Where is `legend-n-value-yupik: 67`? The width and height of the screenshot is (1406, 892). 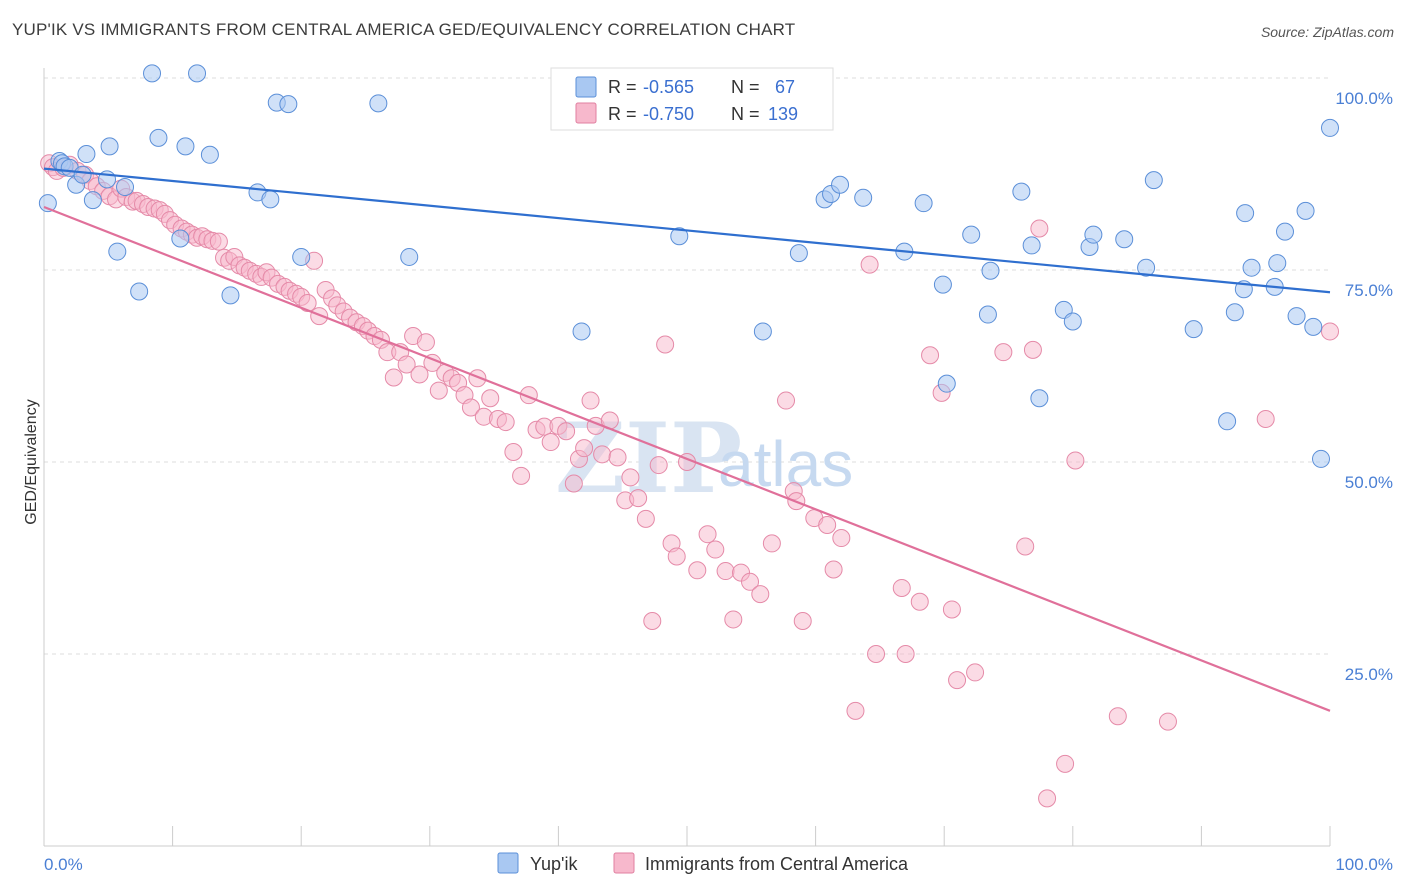
legend-n-value-yupik: 67 is located at coordinates (785, 87).